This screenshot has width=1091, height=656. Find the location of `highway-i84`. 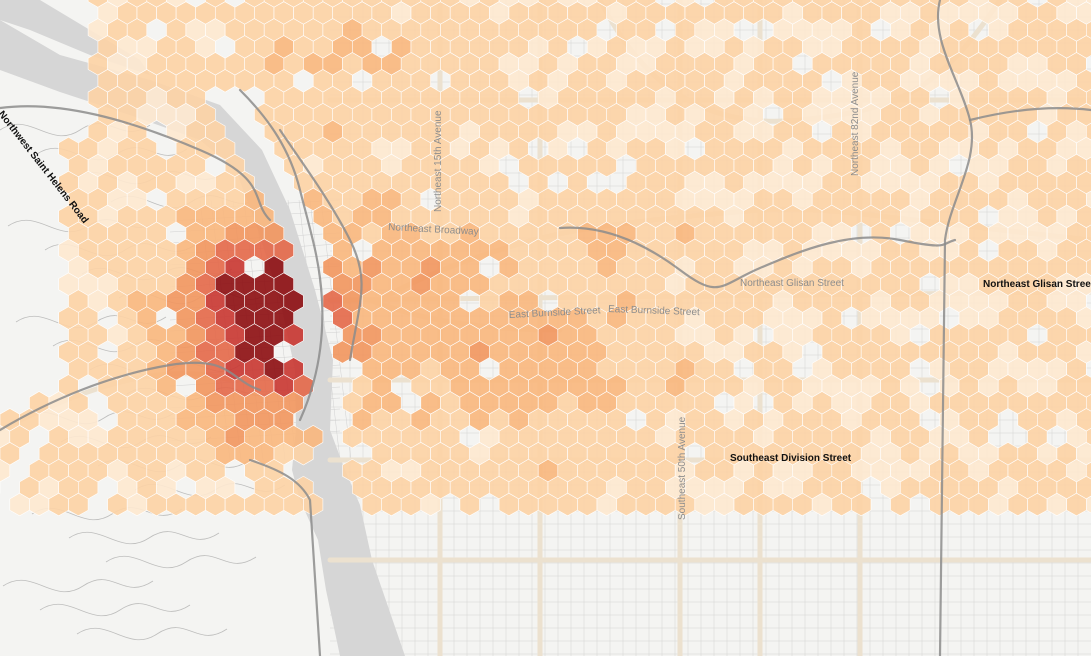

highway-i84 is located at coordinates (757, 257).